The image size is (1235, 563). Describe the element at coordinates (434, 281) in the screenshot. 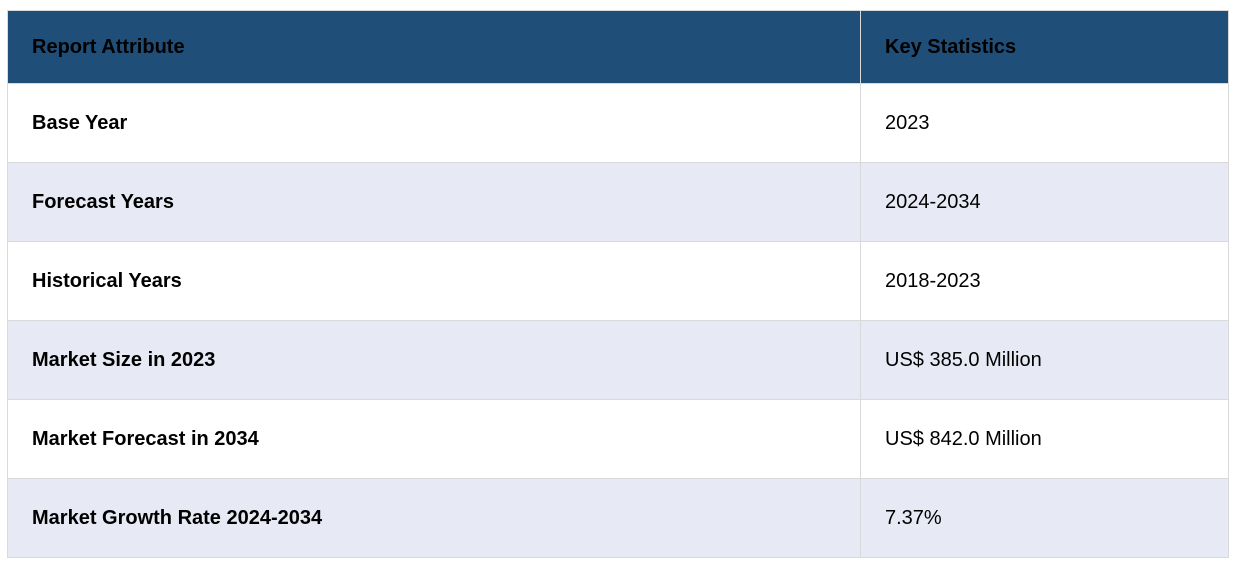

I see `attribute-cell-historical-years: Historical Years` at that location.